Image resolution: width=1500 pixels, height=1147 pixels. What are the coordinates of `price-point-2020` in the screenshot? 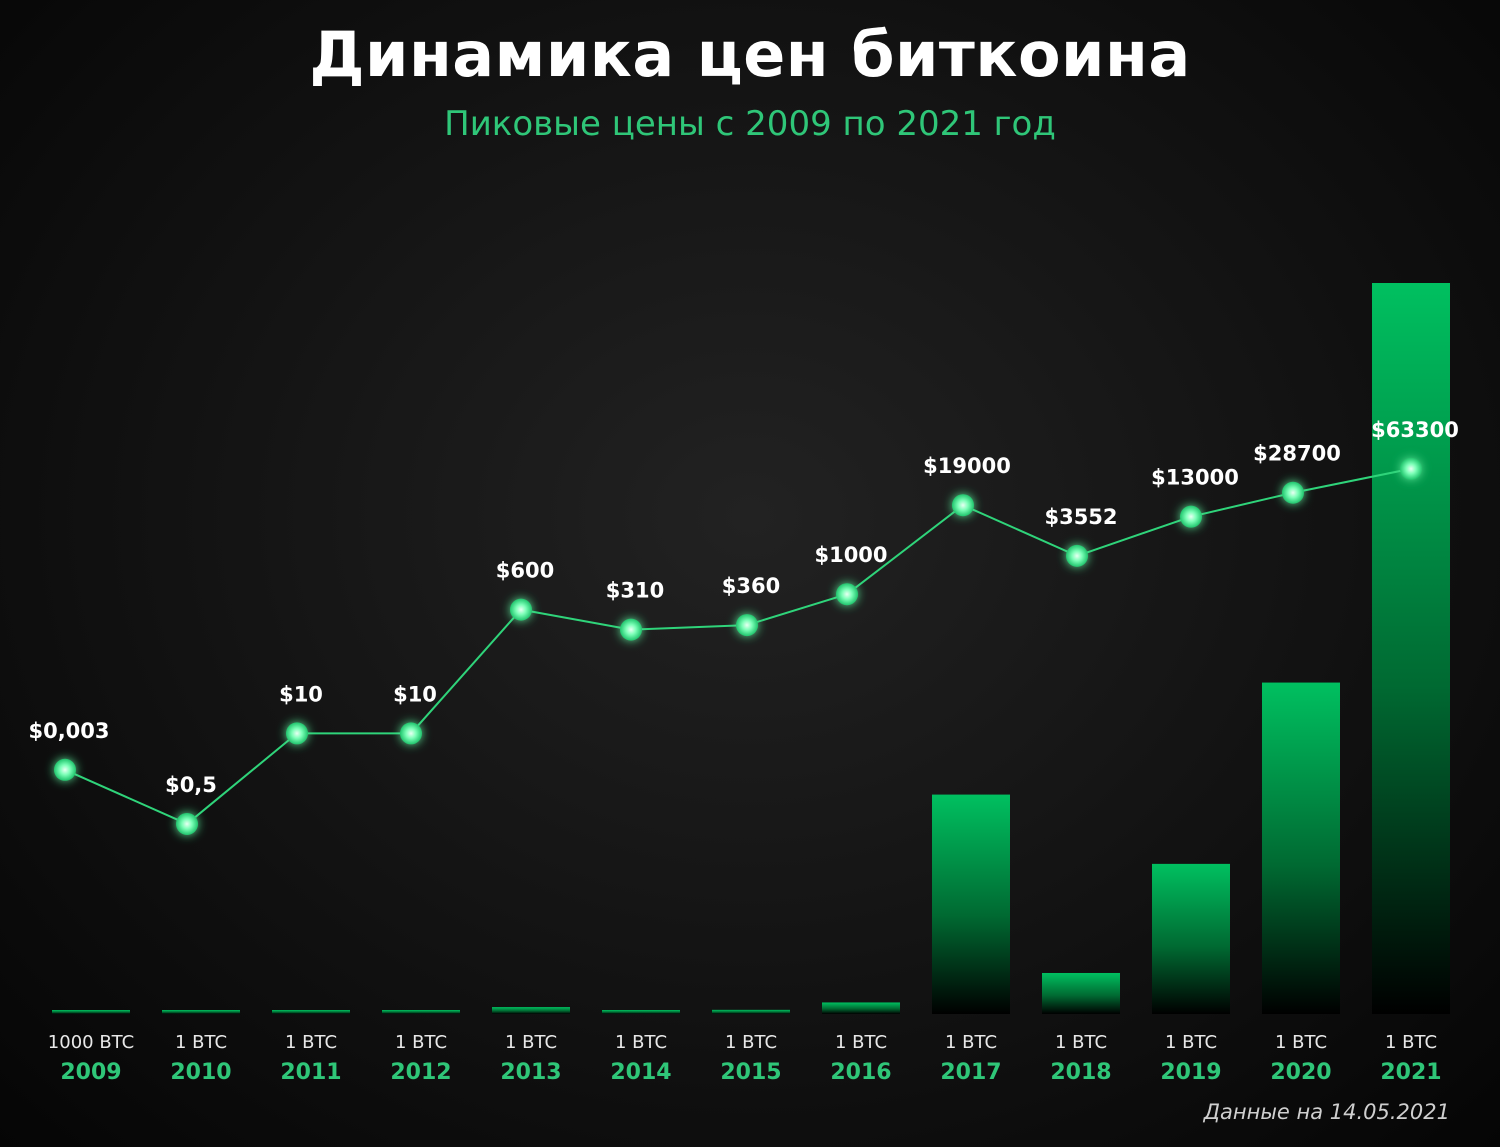 It's located at (1293, 492).